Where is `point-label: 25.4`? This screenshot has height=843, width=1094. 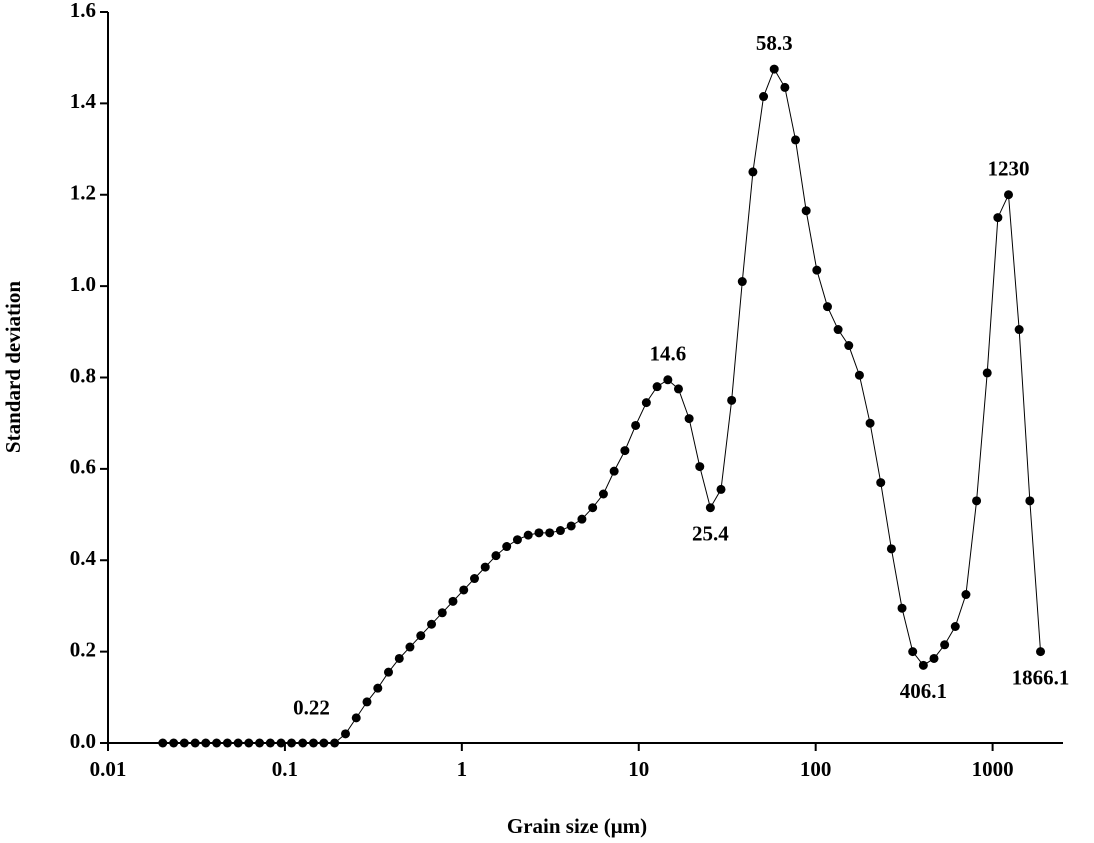
point-label: 25.4 is located at coordinates (710, 534).